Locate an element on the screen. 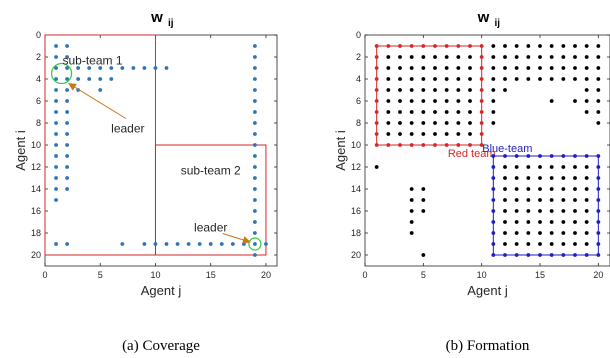  y-tick-label: 20 is located at coordinates (36, 255).